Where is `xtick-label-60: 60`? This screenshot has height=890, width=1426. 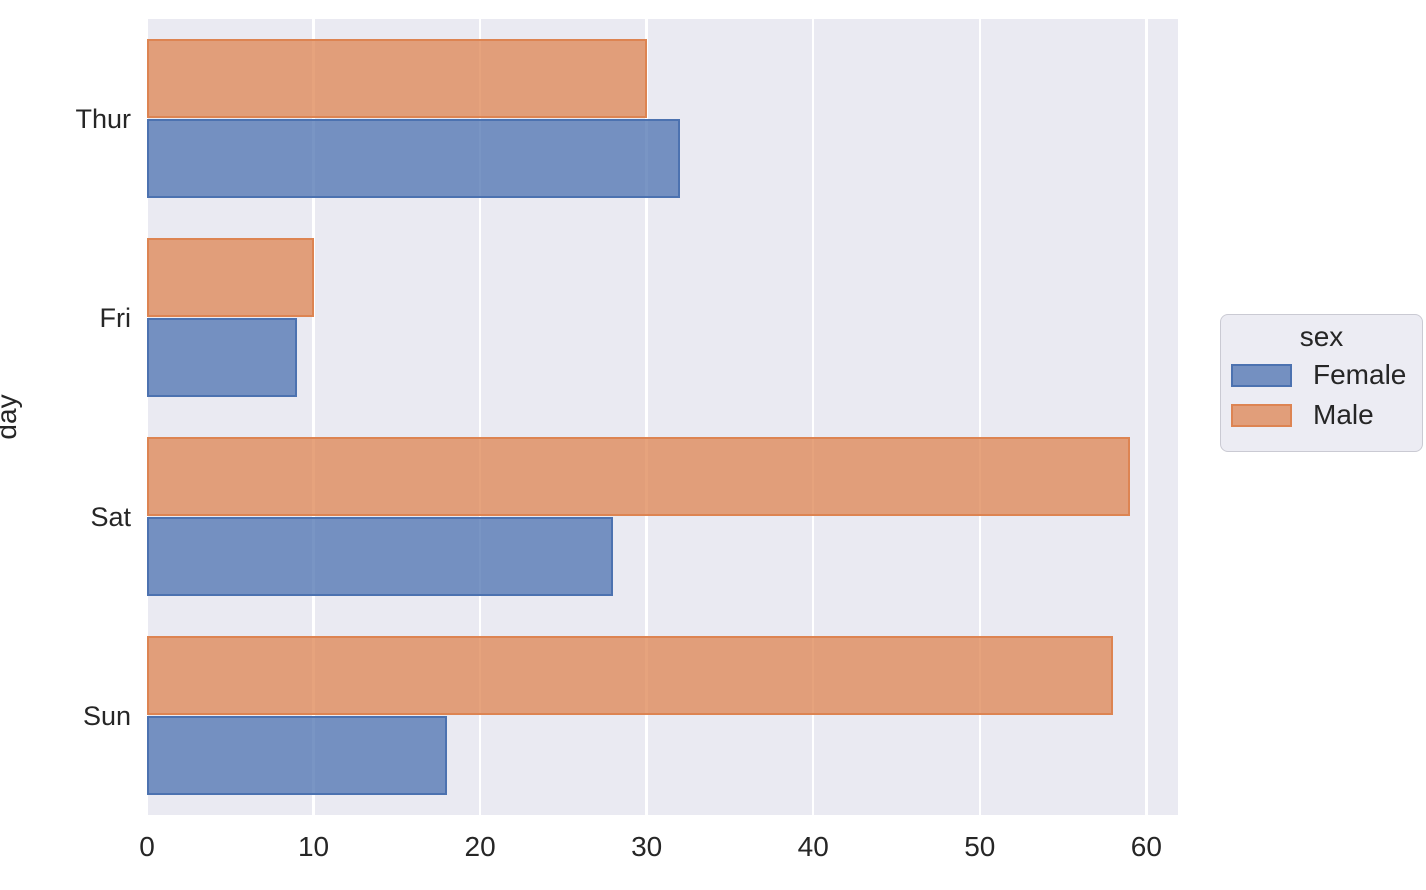
xtick-label-60: 60 is located at coordinates (1146, 846).